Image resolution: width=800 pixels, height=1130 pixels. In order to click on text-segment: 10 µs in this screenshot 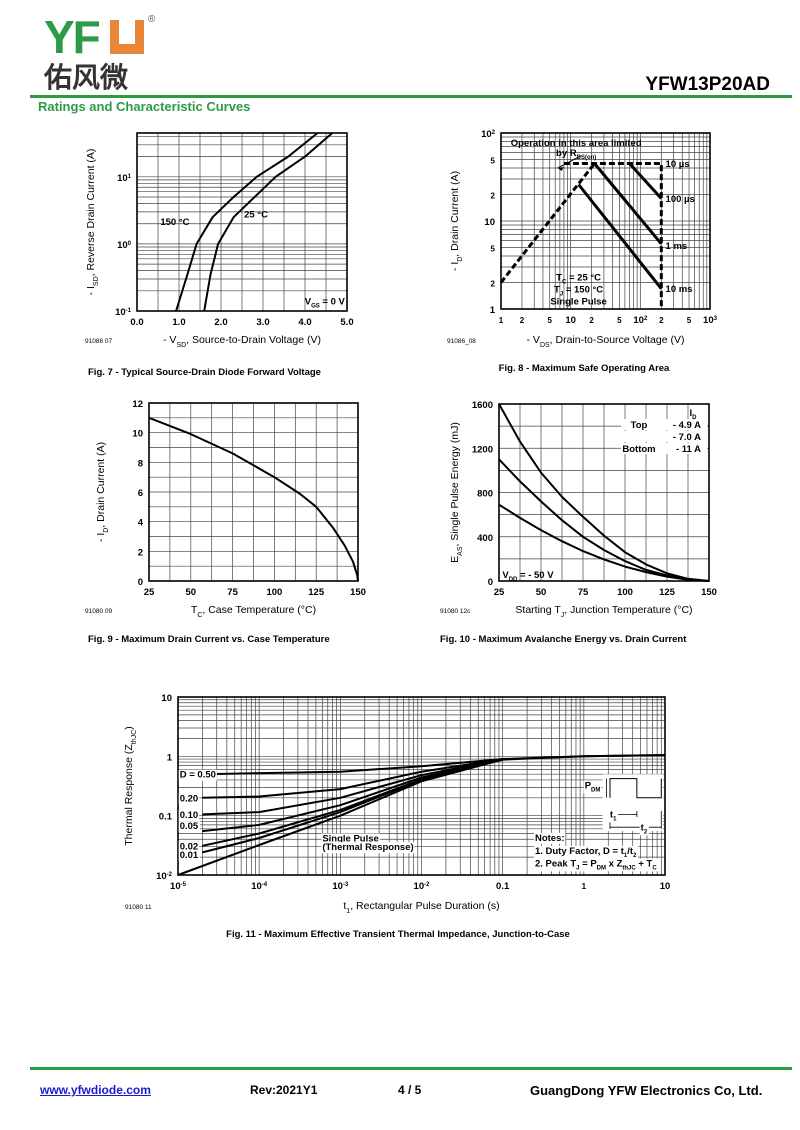, I will do `click(678, 164)`.